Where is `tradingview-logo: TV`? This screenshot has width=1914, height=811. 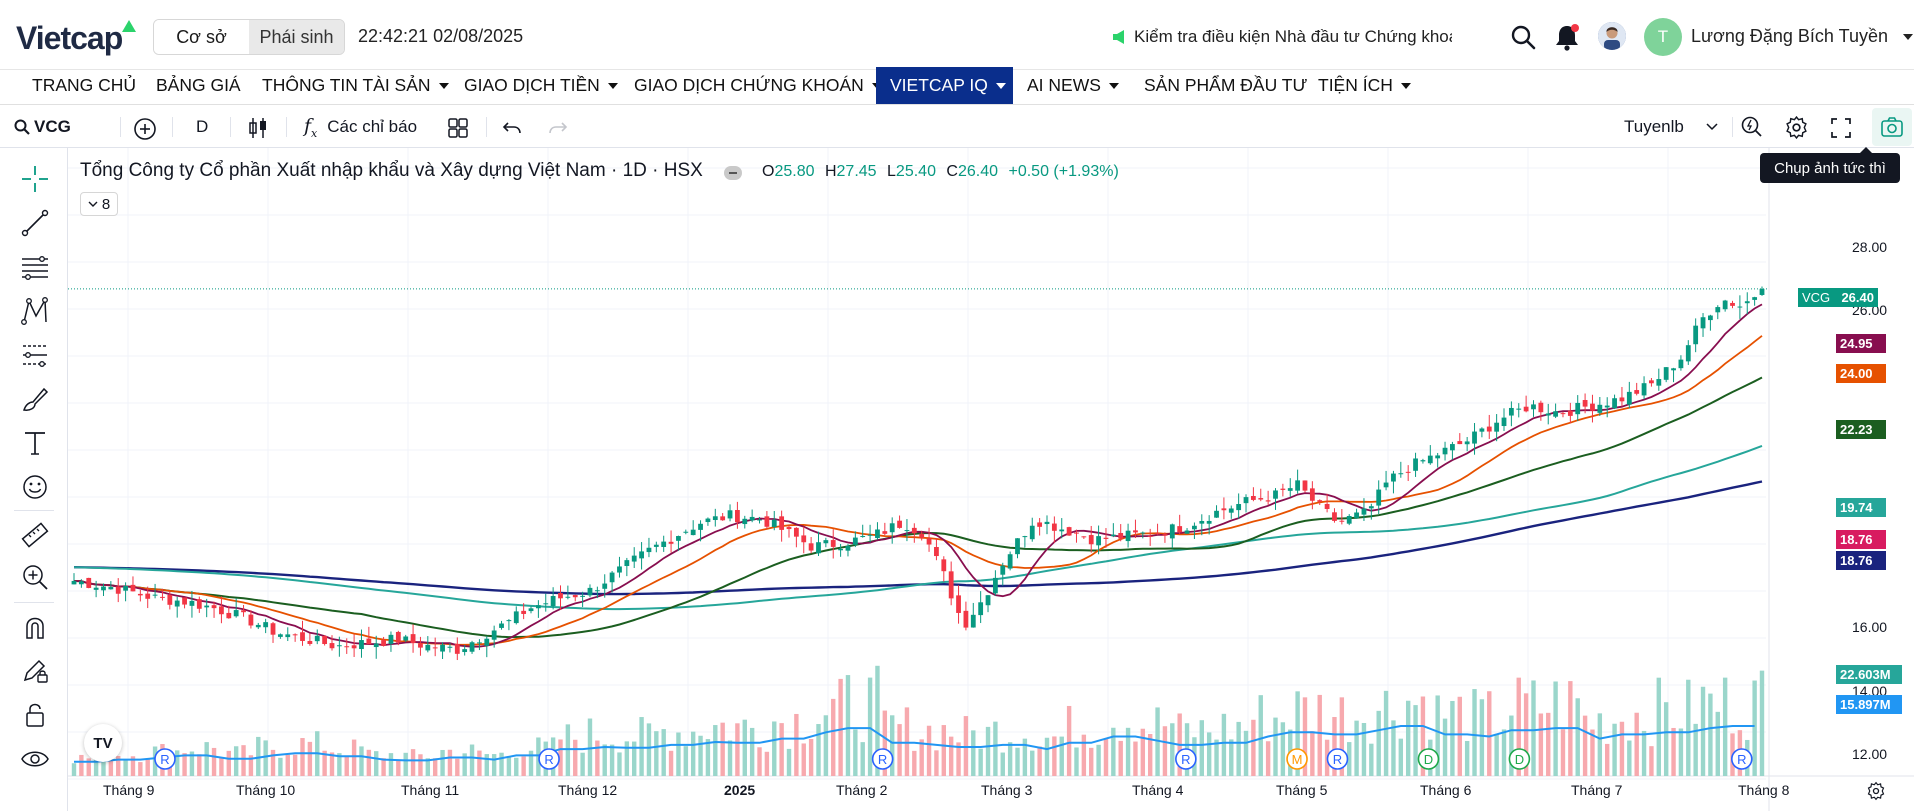 tradingview-logo: TV is located at coordinates (103, 743).